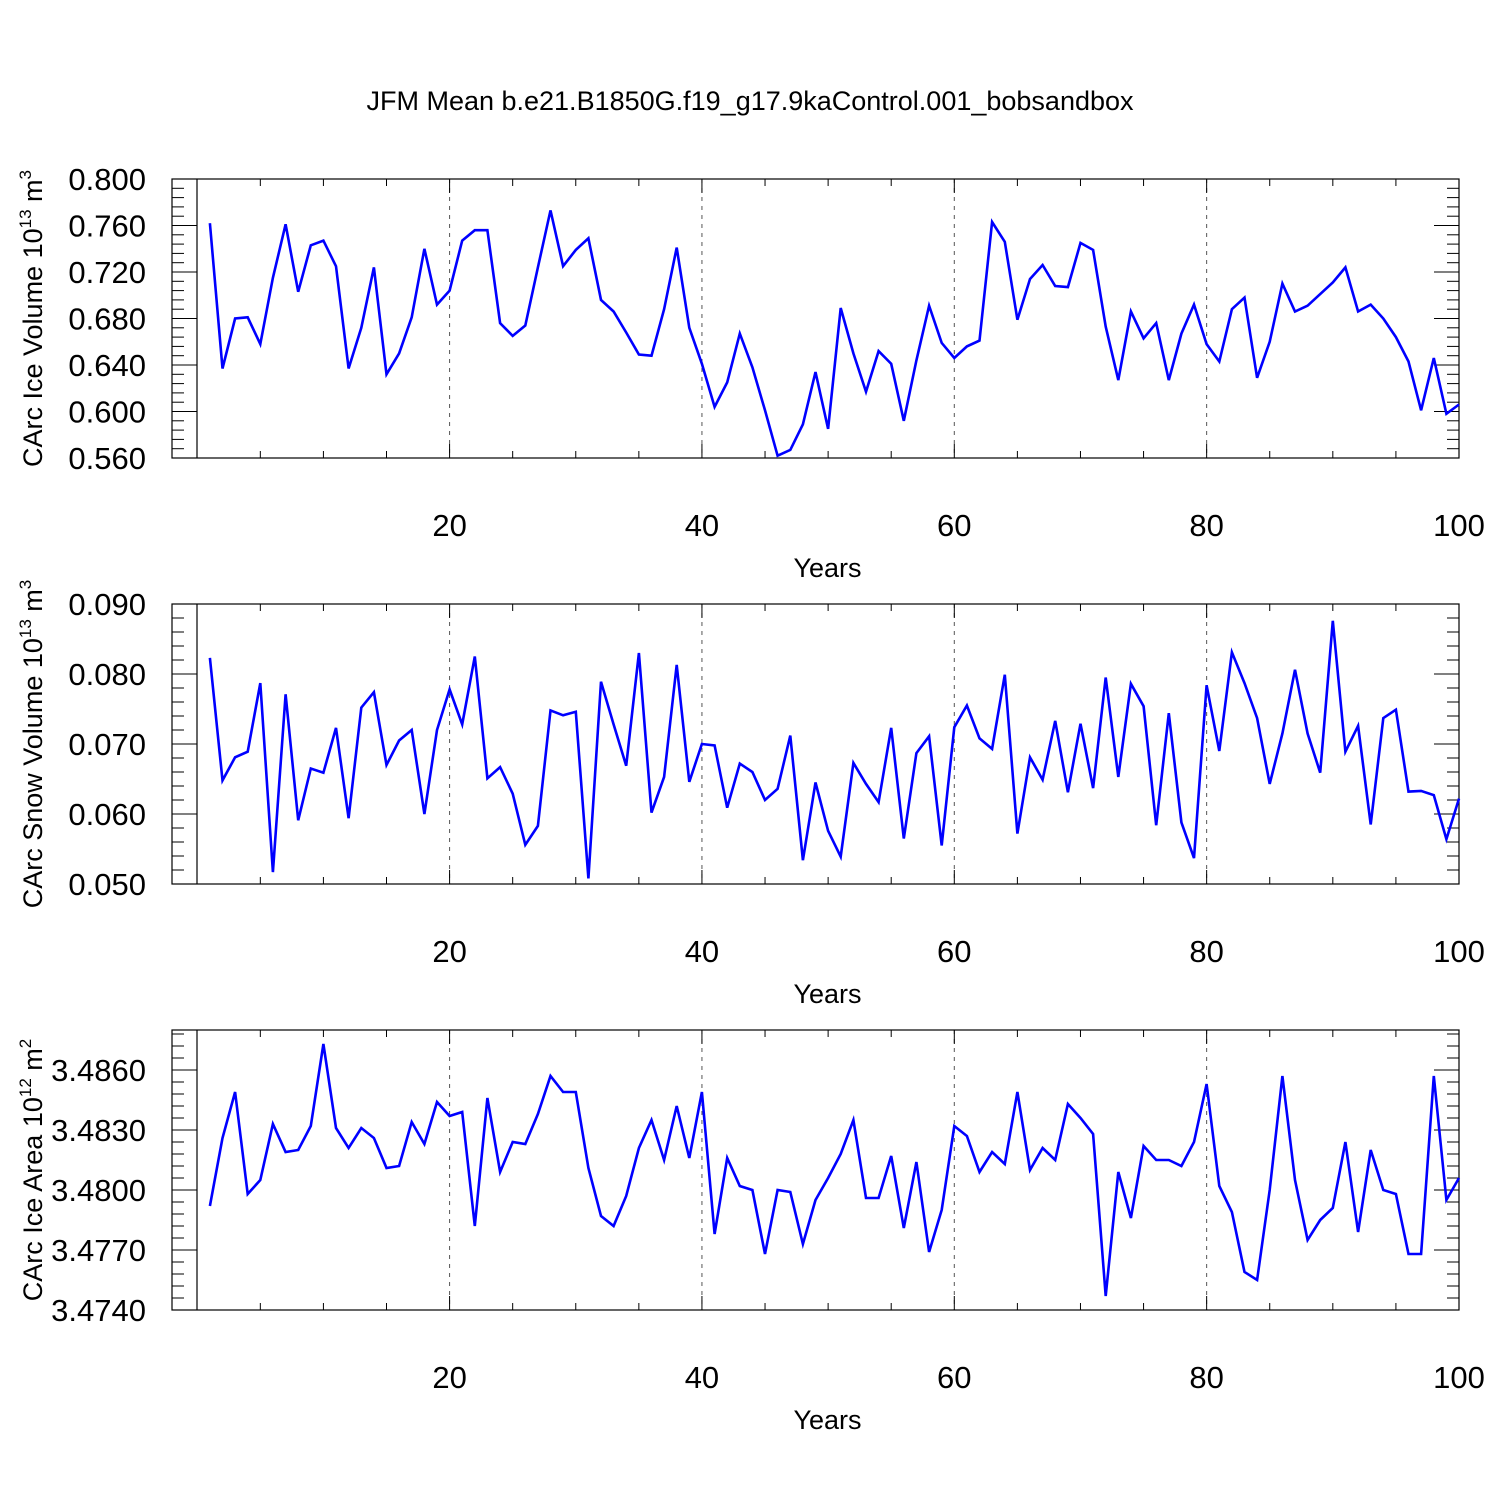  I want to click on y-tick-label: 0.060, so click(107, 814).